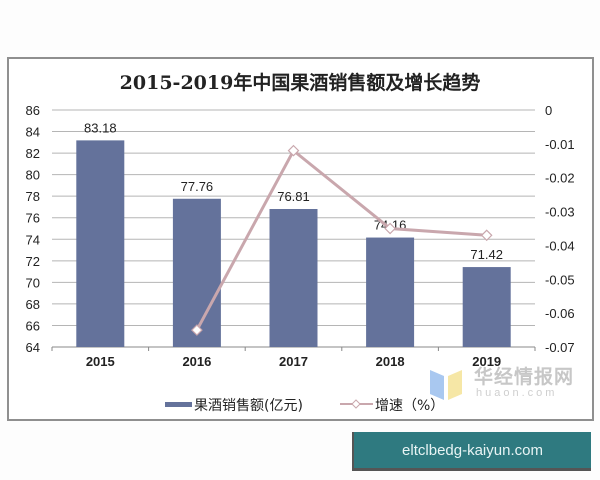 Image resolution: width=600 pixels, height=480 pixels. Describe the element at coordinates (33, 304) in the screenshot. I see `left-axis-tick: 68` at that location.